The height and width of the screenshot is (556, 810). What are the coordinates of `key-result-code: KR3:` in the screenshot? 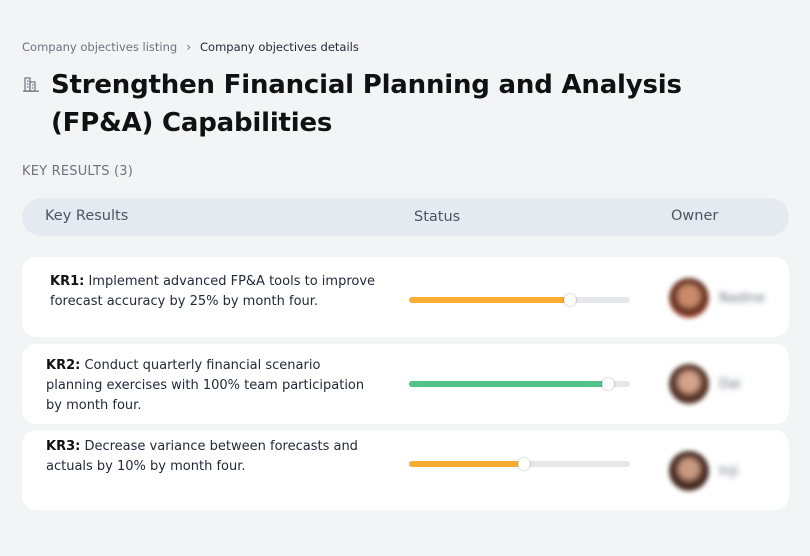 It's located at (63, 446).